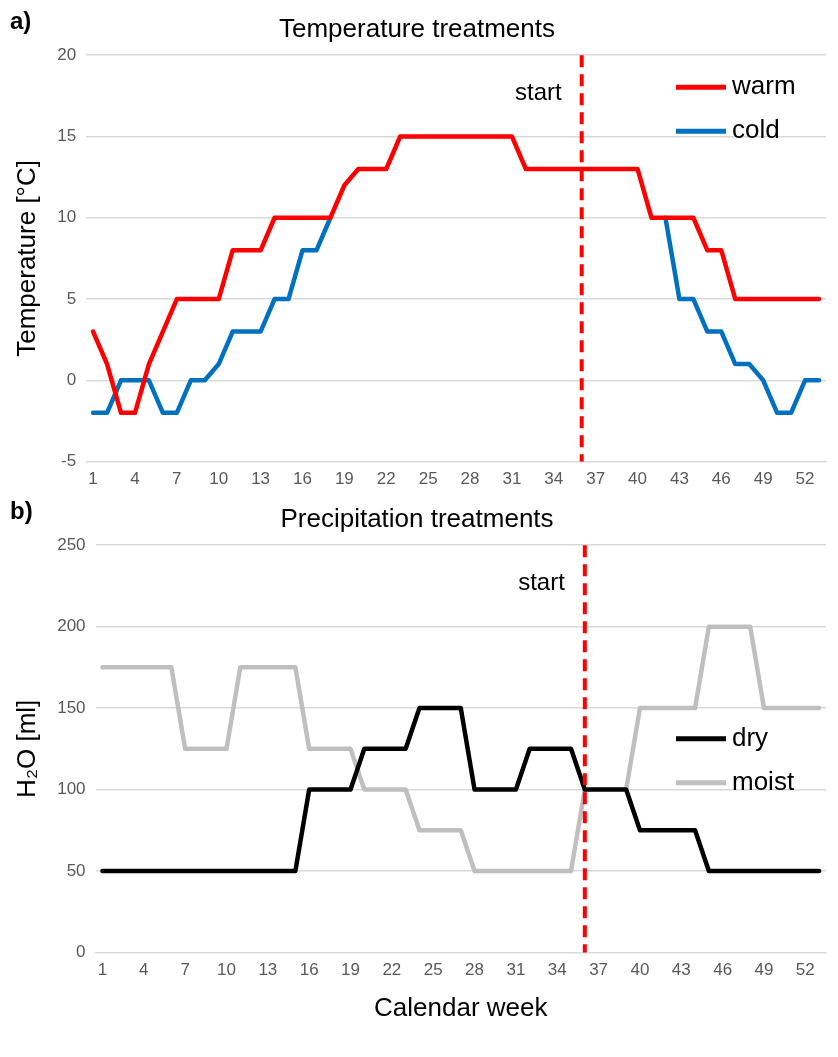  What do you see at coordinates (763, 780) in the screenshot?
I see `legend-label: moist` at bounding box center [763, 780].